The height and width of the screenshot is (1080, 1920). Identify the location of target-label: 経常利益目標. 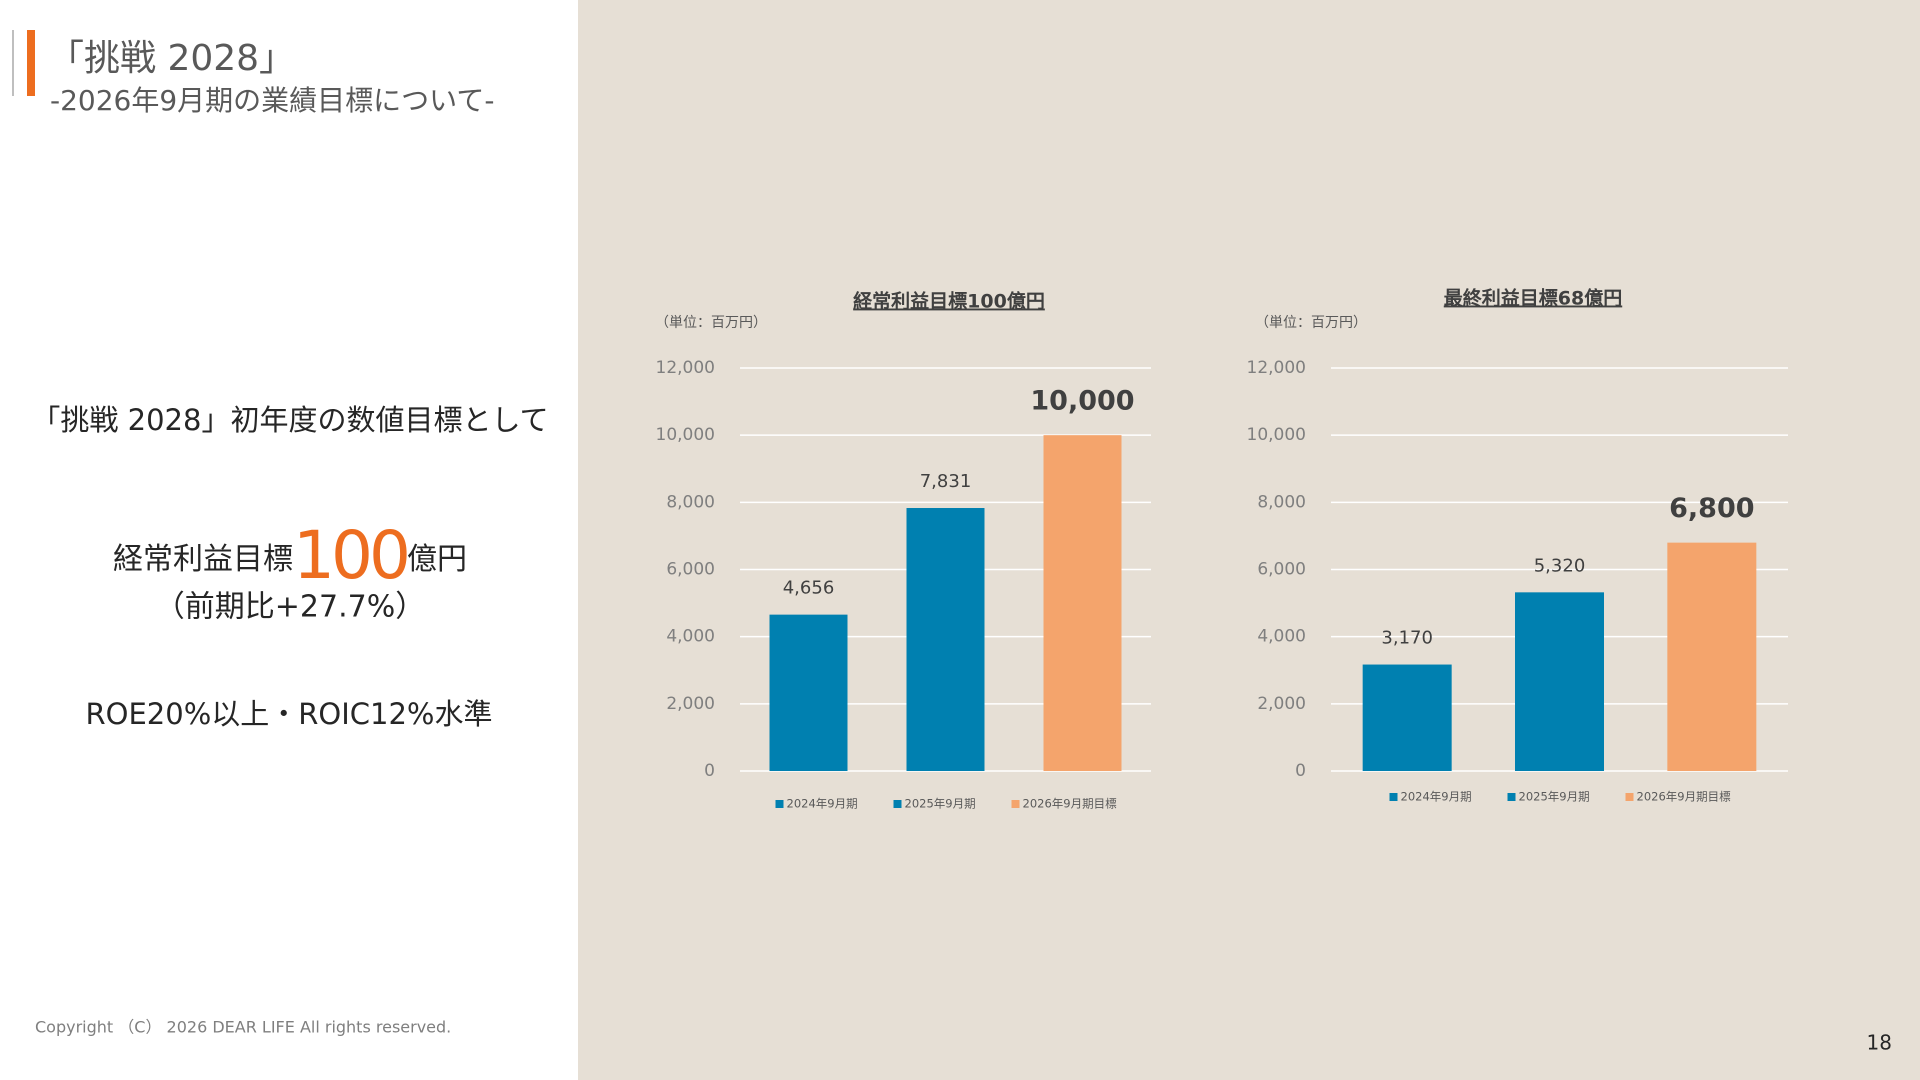
(203, 559).